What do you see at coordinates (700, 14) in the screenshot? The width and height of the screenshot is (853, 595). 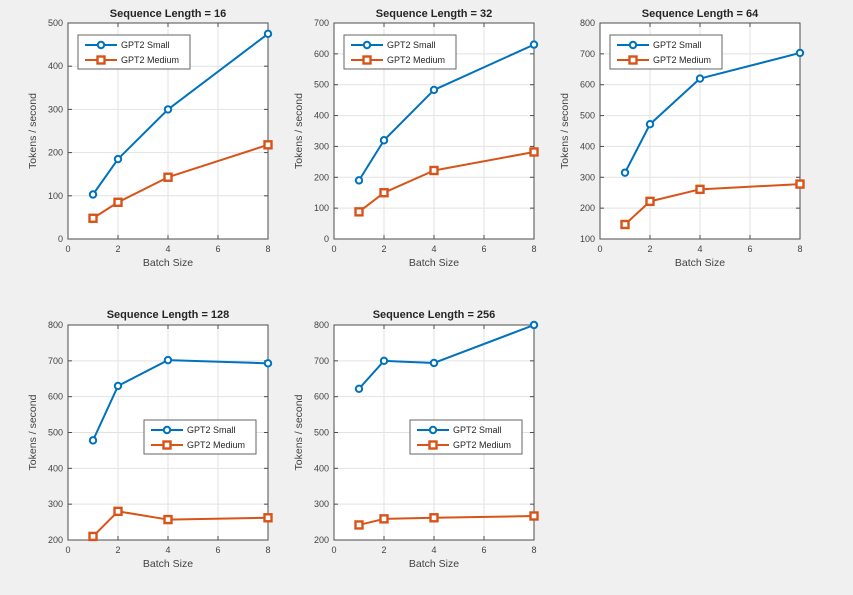 I see `chart-title: Sequence Length = 64` at bounding box center [700, 14].